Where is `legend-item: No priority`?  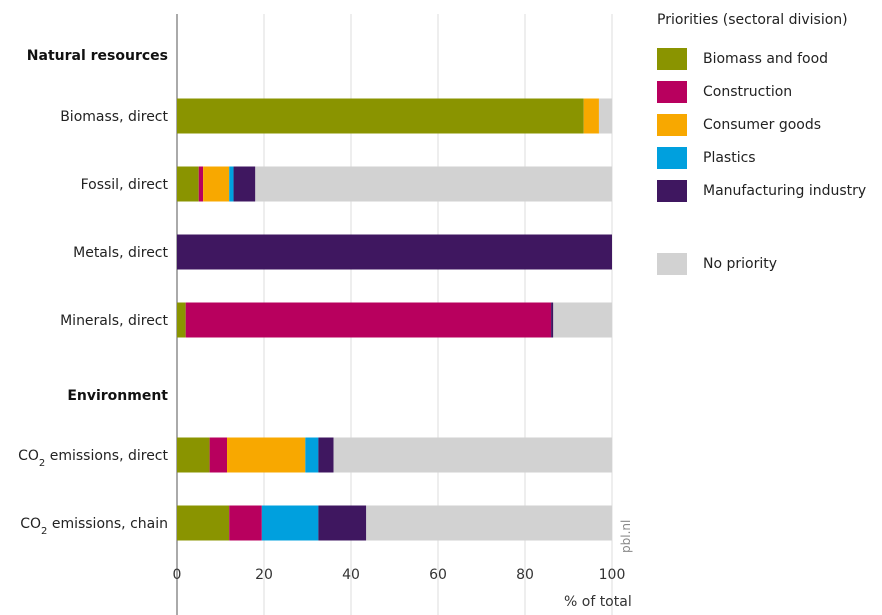
legend-item: No priority is located at coordinates (761, 263).